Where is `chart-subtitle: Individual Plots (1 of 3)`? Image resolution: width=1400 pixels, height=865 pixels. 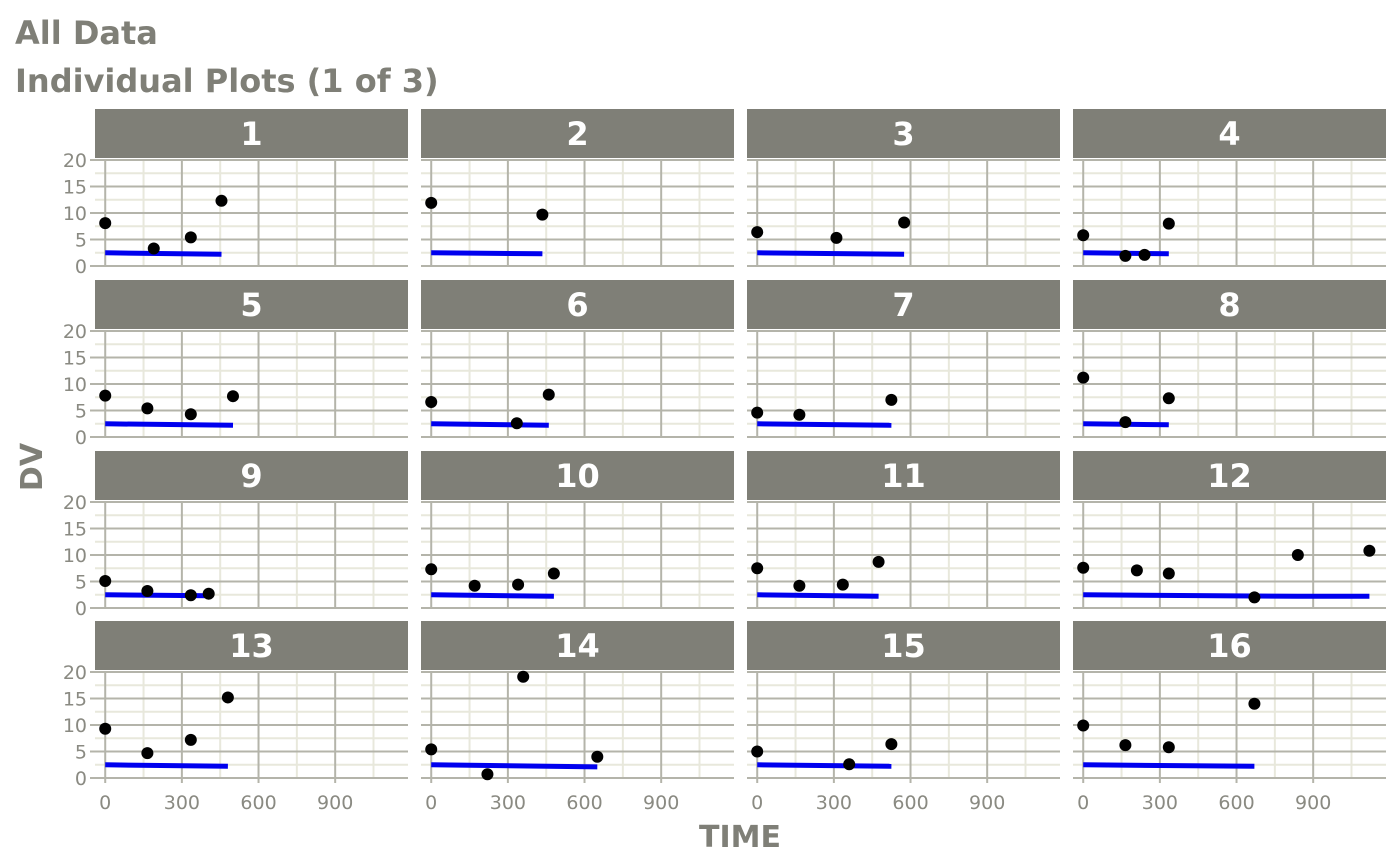 chart-subtitle: Individual Plots (1 of 3) is located at coordinates (227, 81).